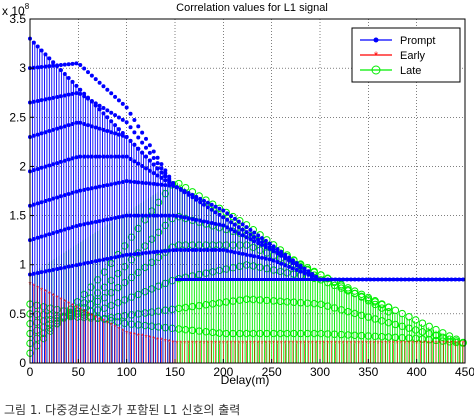 The height and width of the screenshot is (420, 474). I want to click on y-tick-label: 1, so click(22, 265).